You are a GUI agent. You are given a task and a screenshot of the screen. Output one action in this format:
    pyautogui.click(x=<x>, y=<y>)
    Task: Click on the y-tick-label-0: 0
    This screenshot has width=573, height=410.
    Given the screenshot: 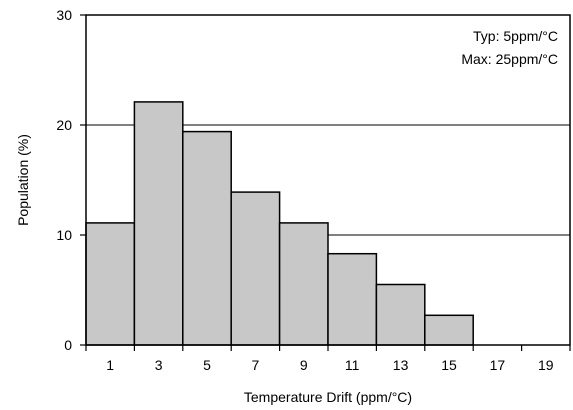 What is the action you would take?
    pyautogui.click(x=68, y=345)
    